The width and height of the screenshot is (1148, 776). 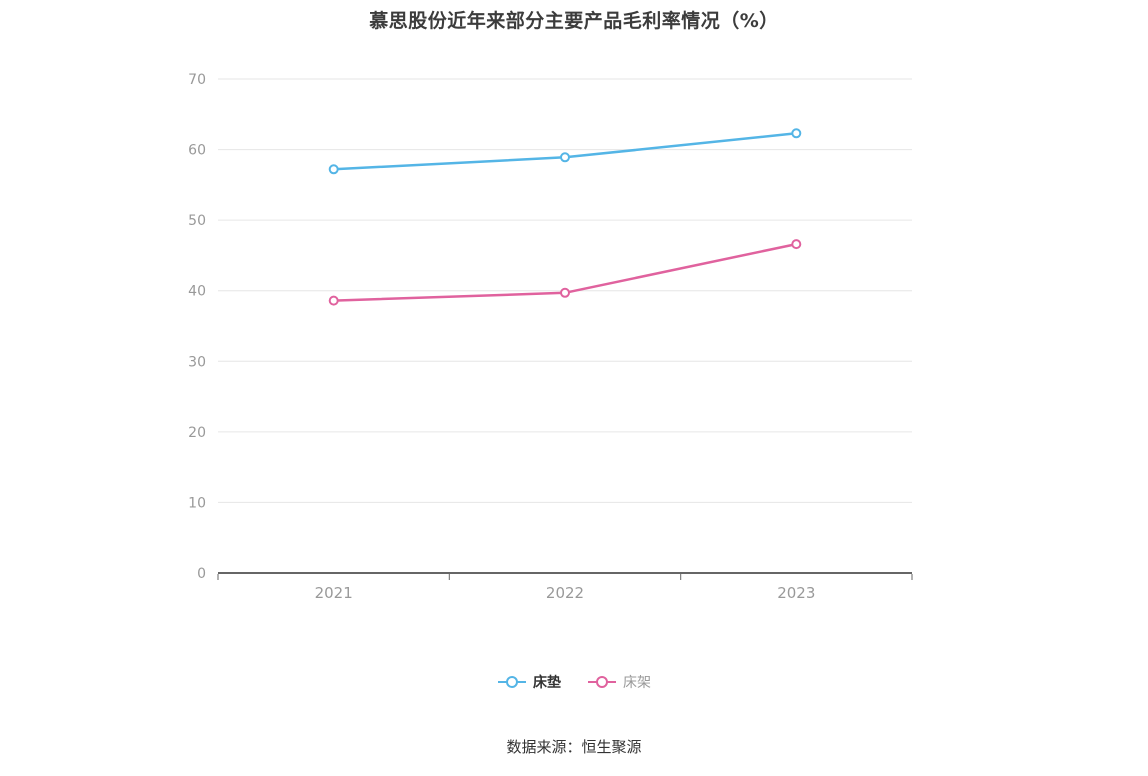 I want to click on data-point-bedframe-2022, so click(x=565, y=292).